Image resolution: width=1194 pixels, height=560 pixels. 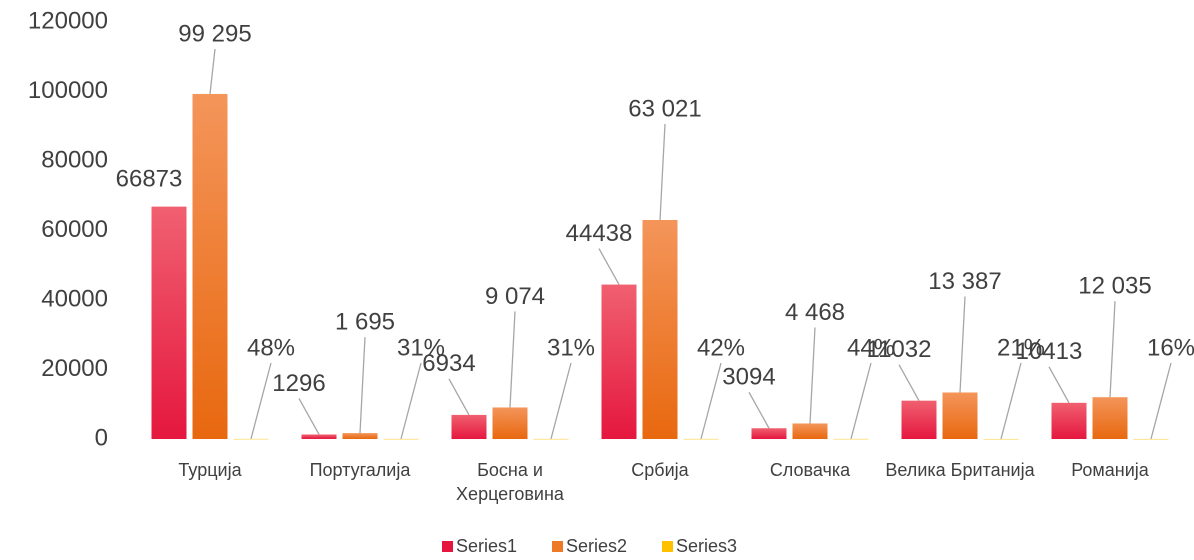 I want to click on x-tick-label: Босна и Херцеговина, so click(x=510, y=482).